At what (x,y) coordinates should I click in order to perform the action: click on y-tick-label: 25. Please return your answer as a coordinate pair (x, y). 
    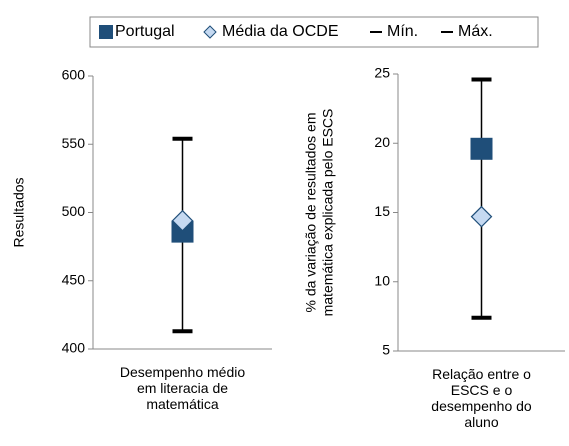
    Looking at the image, I should click on (382, 73).